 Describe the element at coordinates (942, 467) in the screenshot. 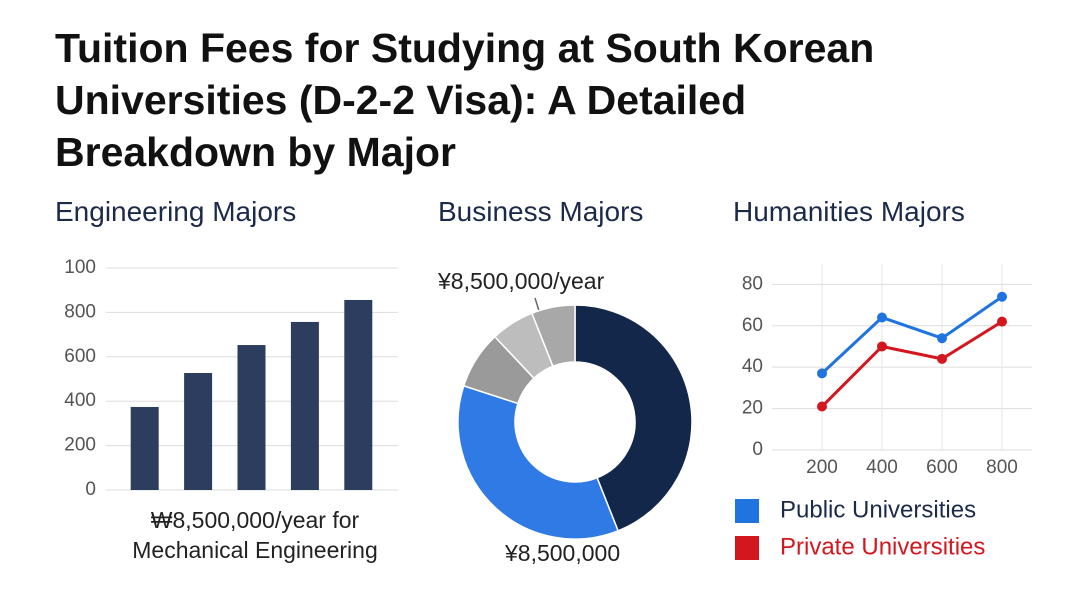

I see `x-tick-label: 600` at that location.